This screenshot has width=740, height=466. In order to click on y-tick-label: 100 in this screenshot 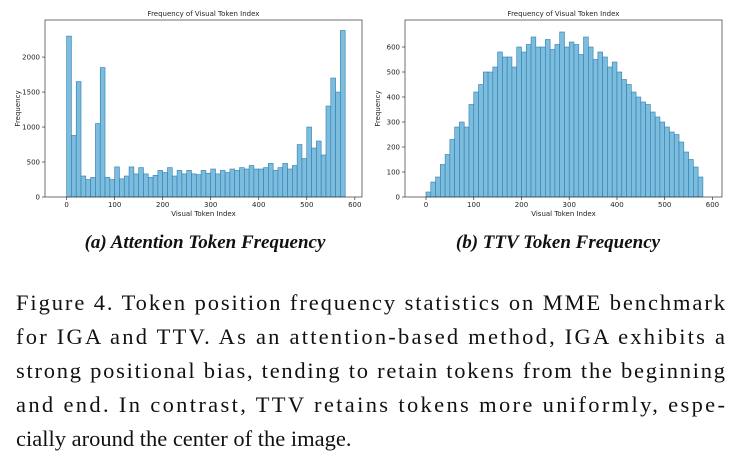, I will do `click(393, 173)`.